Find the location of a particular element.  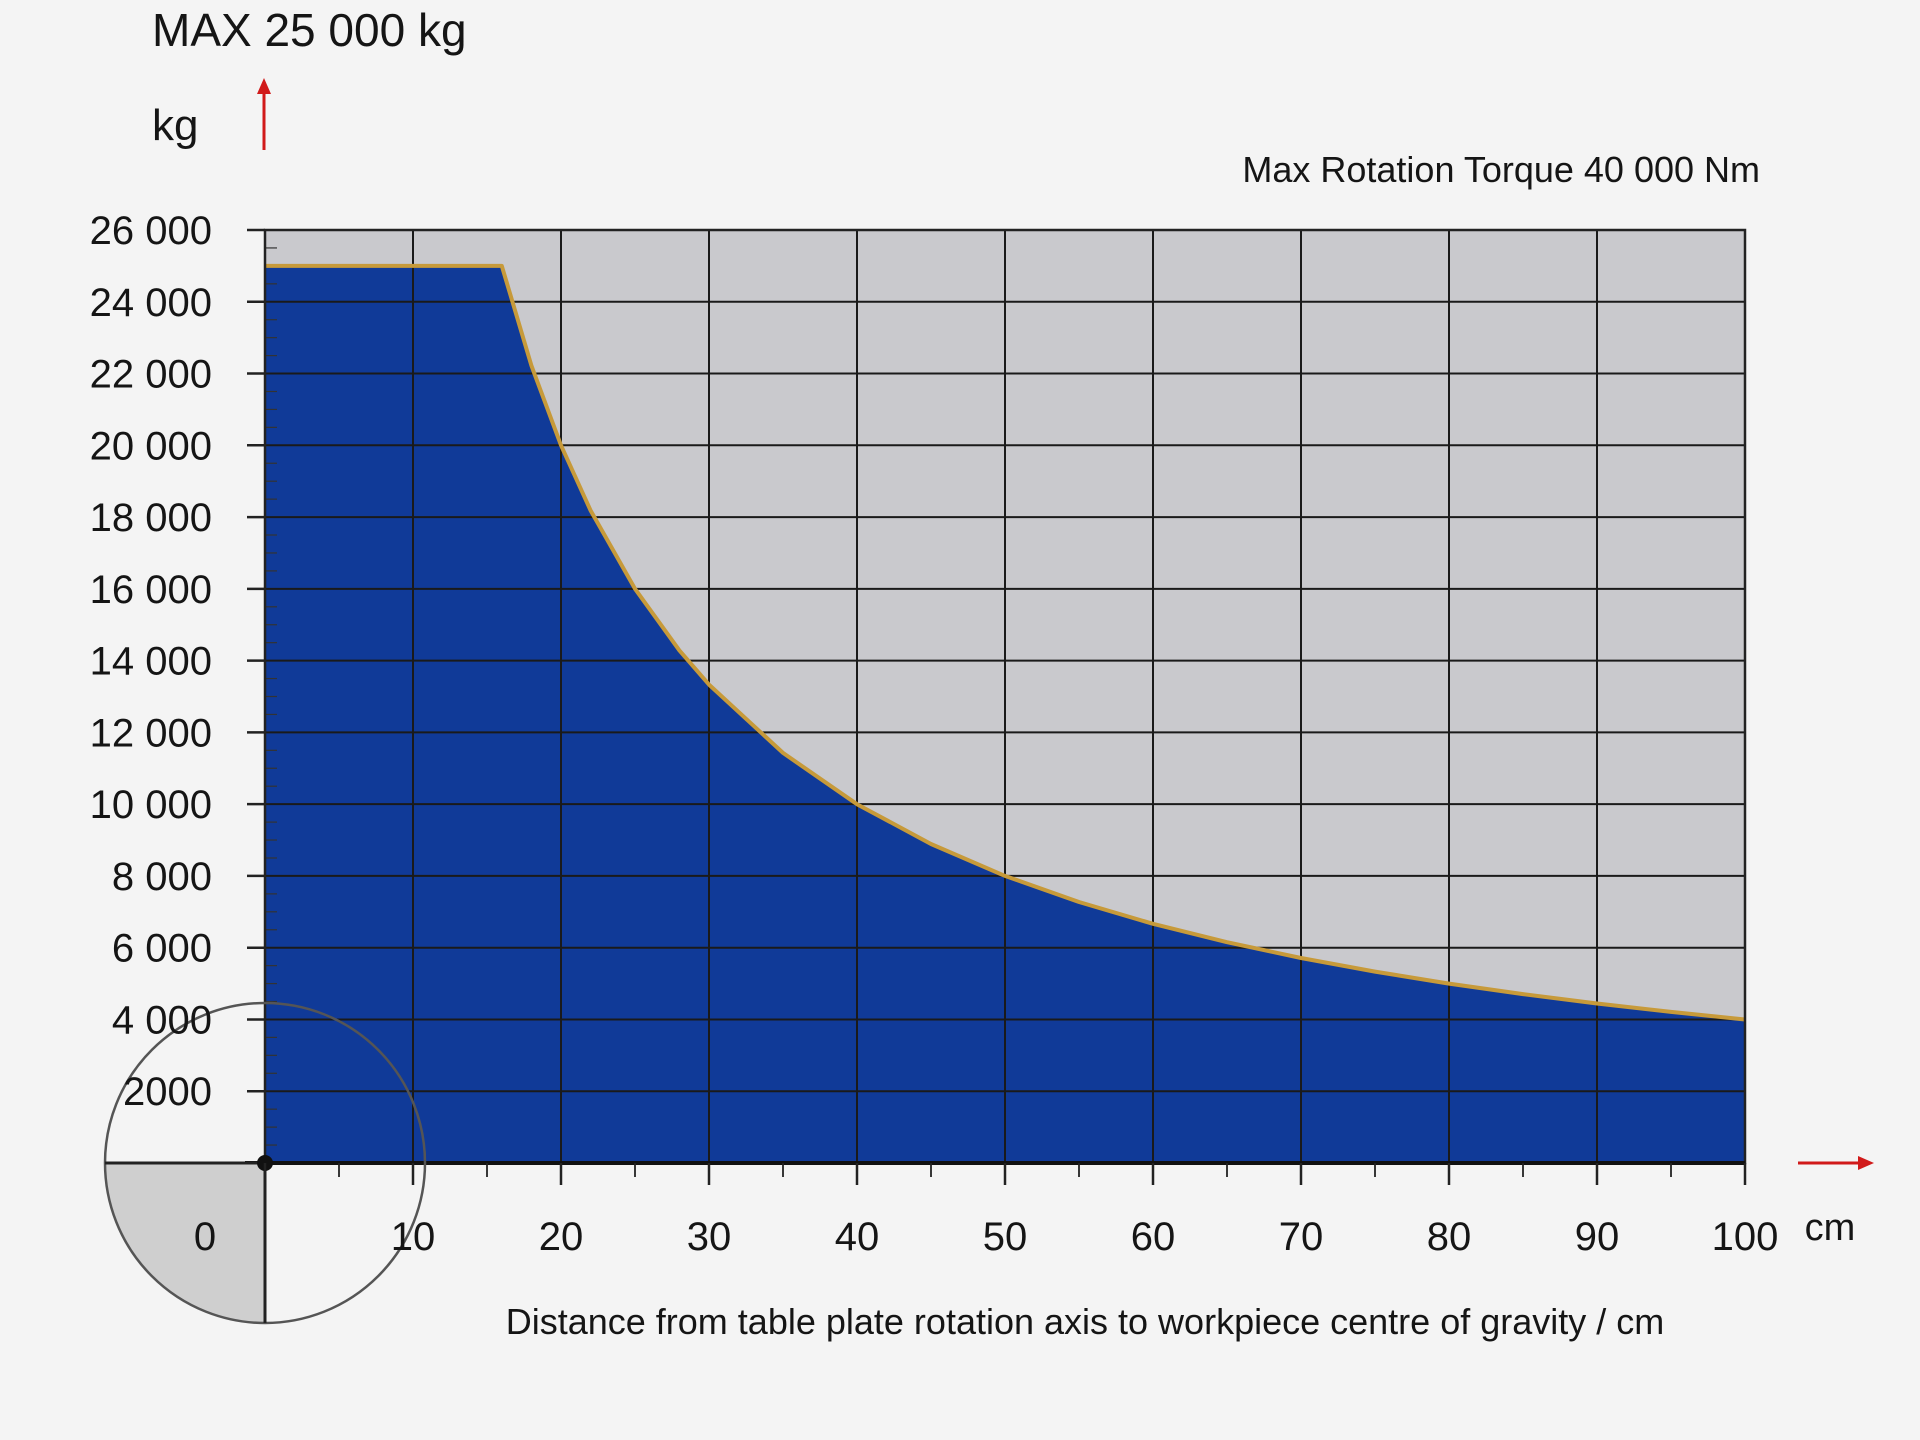

x-axis-unit-label: cm is located at coordinates (1830, 1228).